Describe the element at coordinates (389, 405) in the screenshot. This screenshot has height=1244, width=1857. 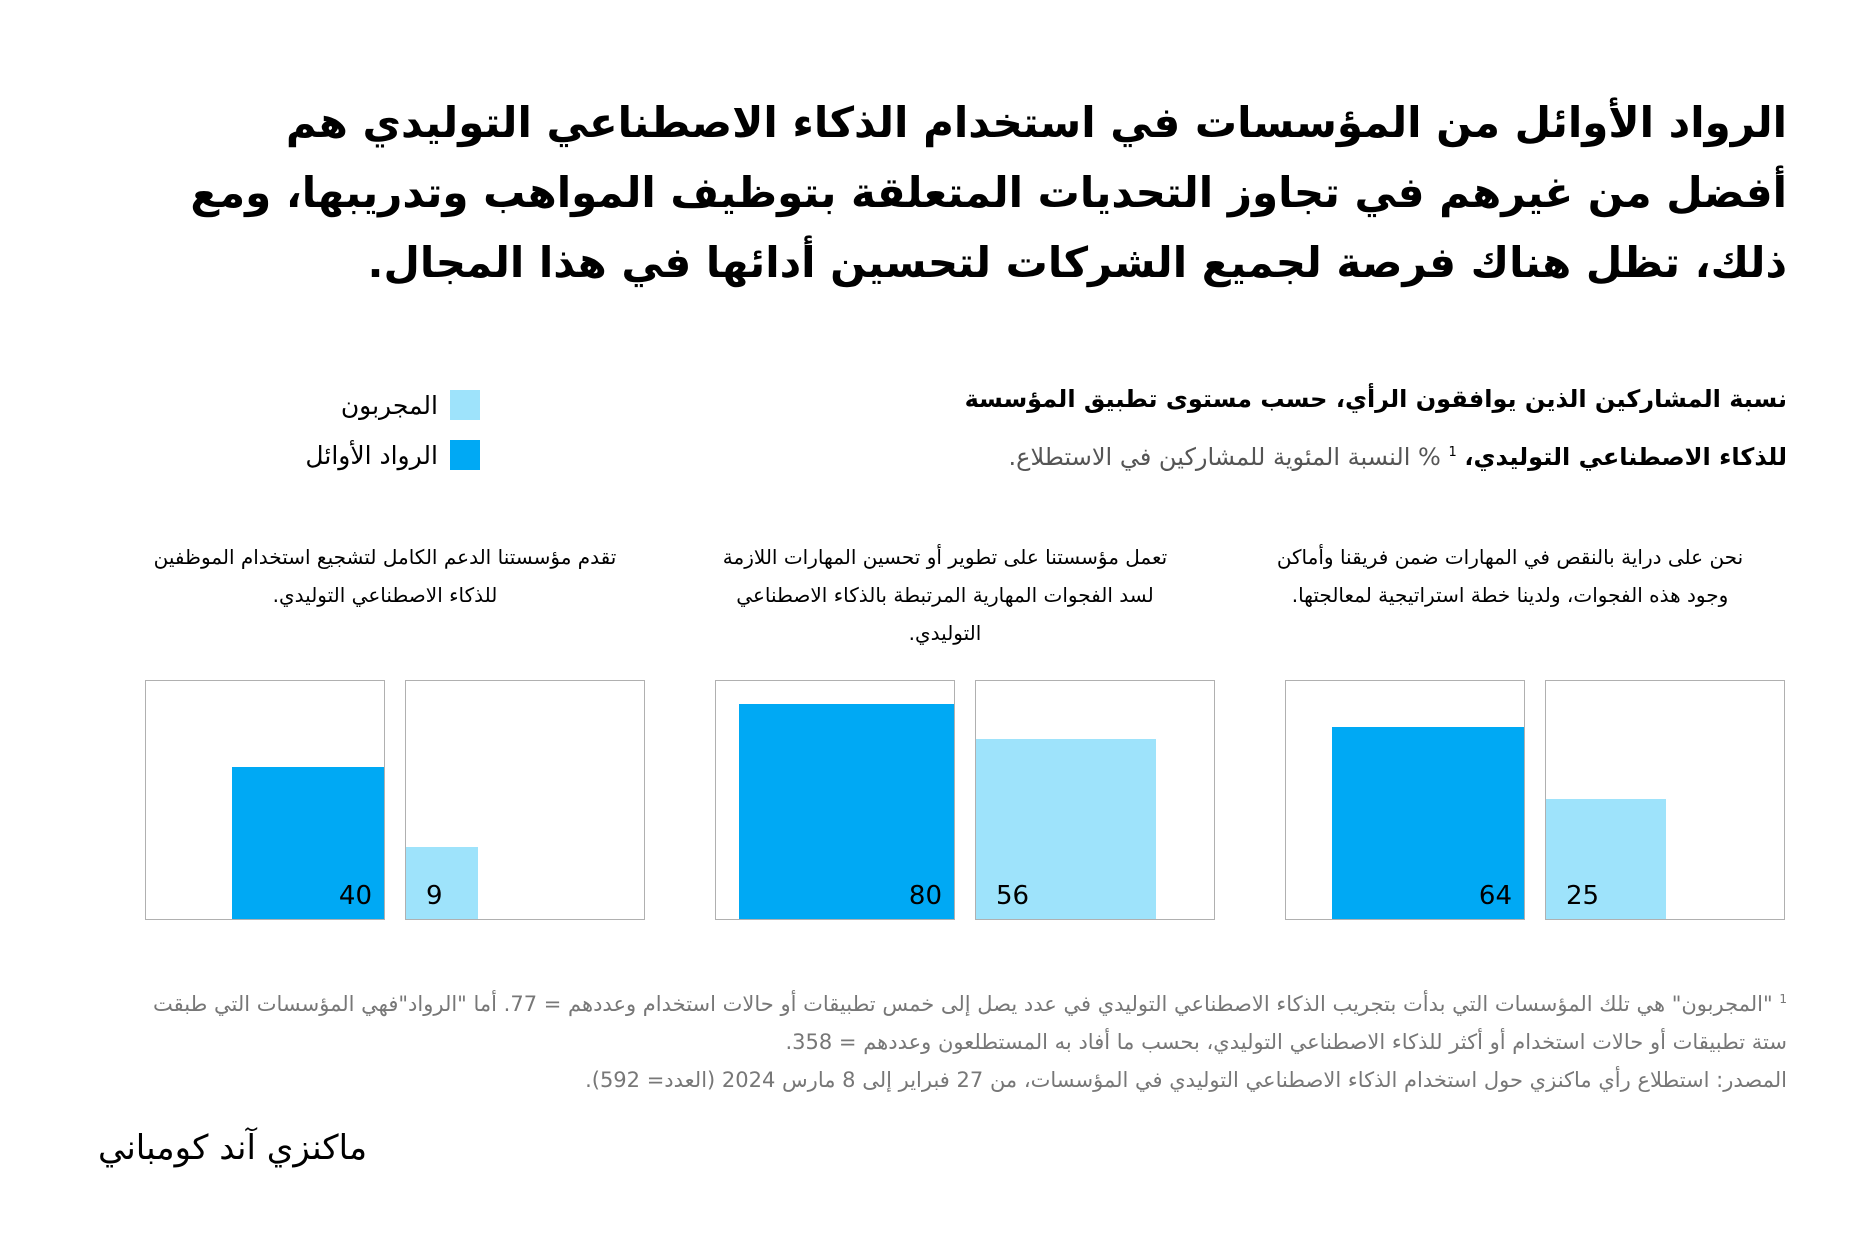
I see `legend-label-experimenters: المجربون` at that location.